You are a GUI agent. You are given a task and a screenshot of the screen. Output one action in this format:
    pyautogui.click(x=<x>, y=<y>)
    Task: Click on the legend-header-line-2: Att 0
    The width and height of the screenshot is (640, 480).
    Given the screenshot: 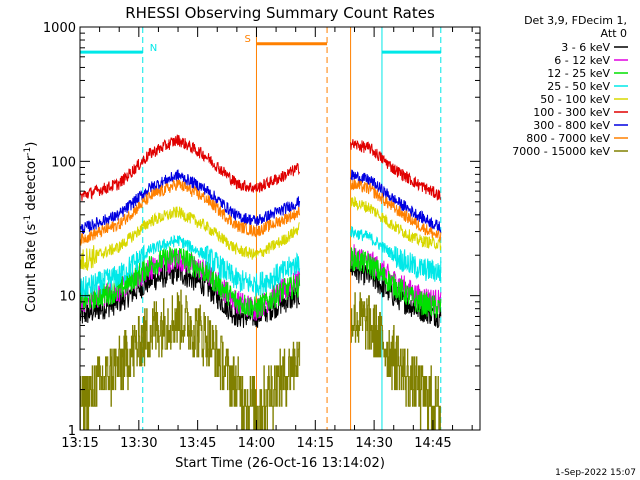 What is the action you would take?
    pyautogui.click(x=614, y=33)
    